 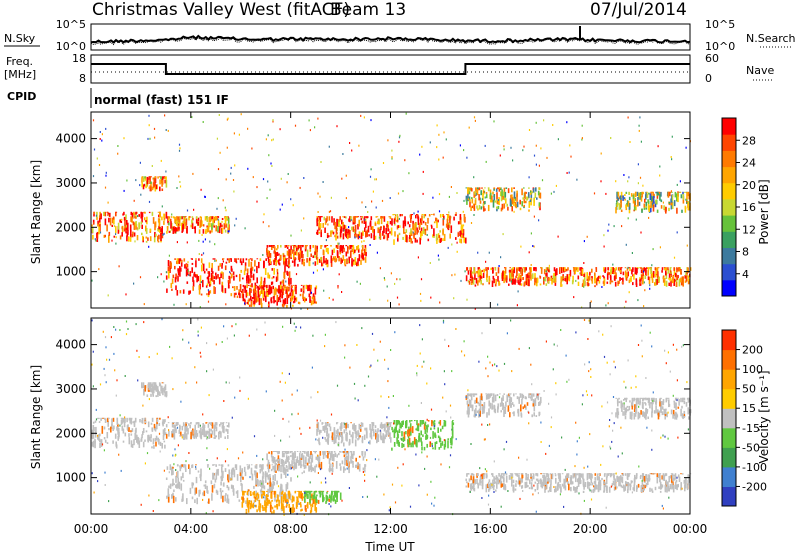 What do you see at coordinates (20, 38) in the screenshot?
I see `noise-sky-label: N.Sky` at bounding box center [20, 38].